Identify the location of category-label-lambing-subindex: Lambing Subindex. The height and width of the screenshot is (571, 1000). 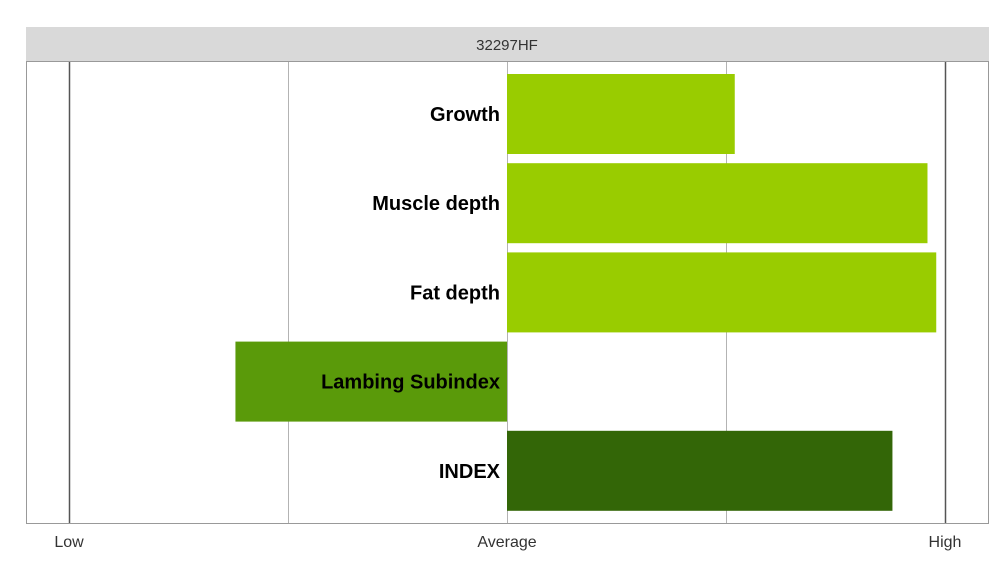
(410, 383).